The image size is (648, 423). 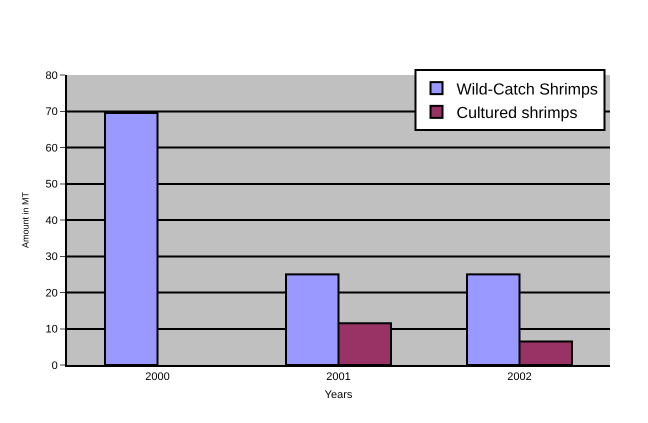 I want to click on y-axis-title: Amount in MT, so click(x=25, y=219).